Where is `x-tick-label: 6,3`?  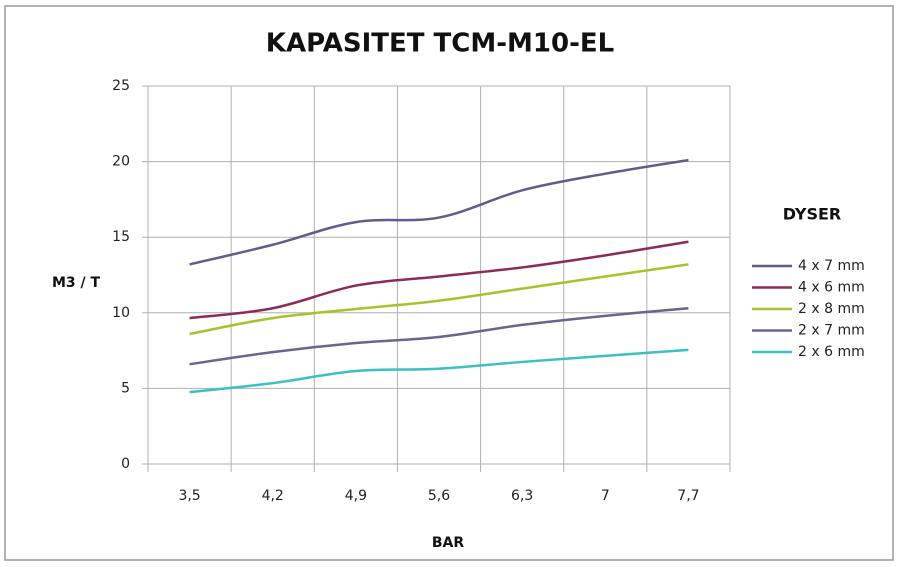 x-tick-label: 6,3 is located at coordinates (522, 496).